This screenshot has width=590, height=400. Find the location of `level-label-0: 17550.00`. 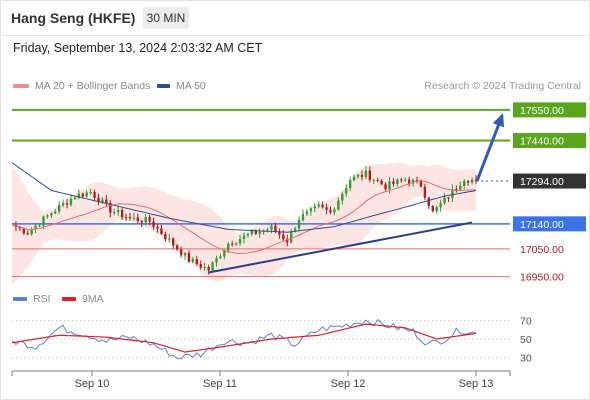

level-label-0: 17550.00 is located at coordinates (542, 111).